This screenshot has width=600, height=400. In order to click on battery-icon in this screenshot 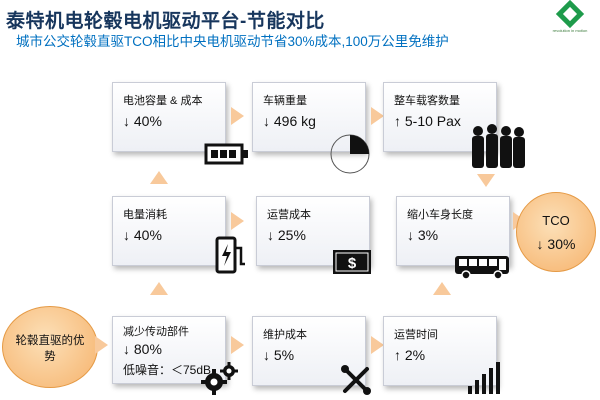, I will do `click(226, 154)`.